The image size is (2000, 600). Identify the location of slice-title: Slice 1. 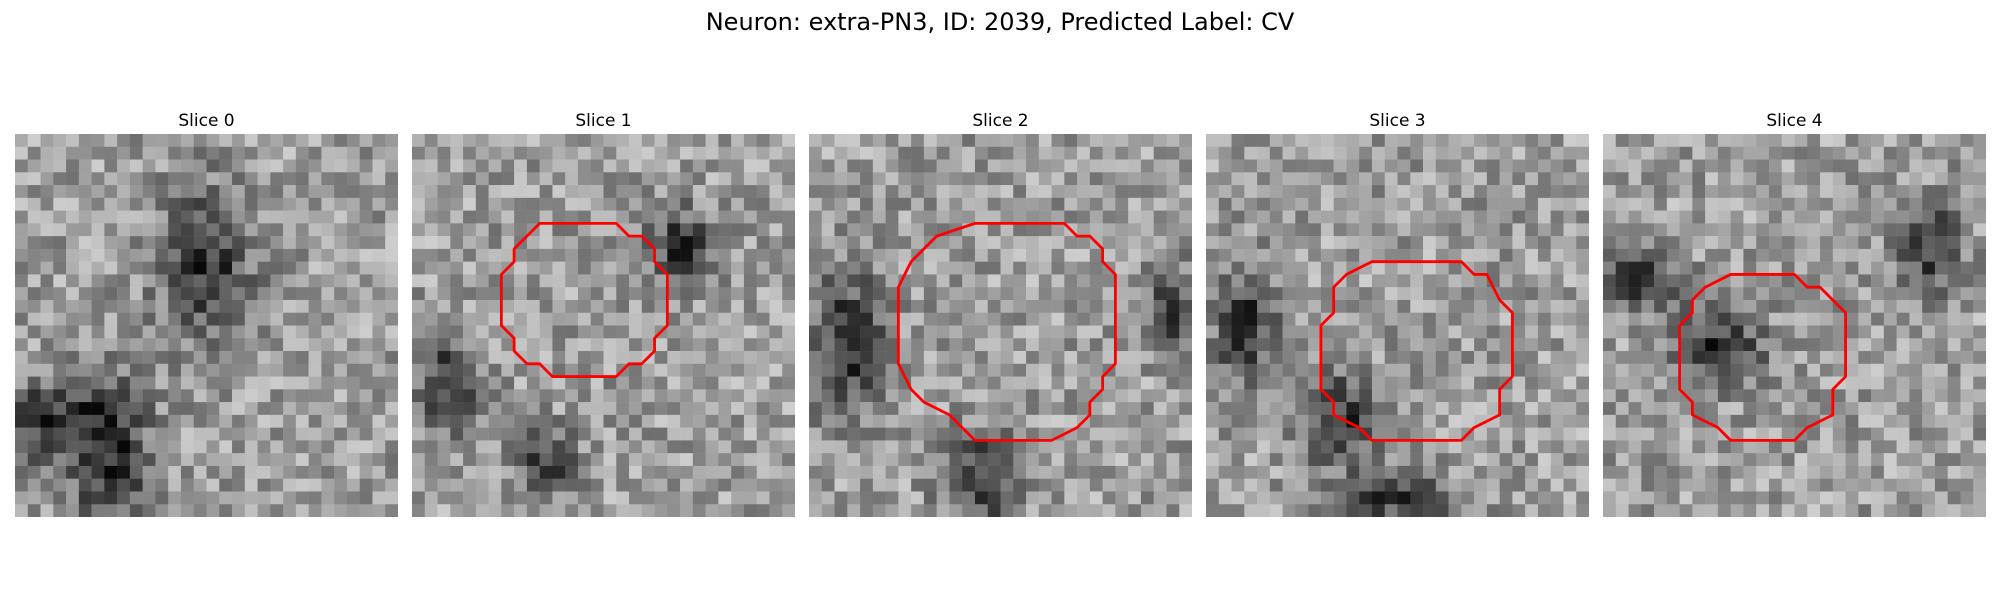
(603, 121).